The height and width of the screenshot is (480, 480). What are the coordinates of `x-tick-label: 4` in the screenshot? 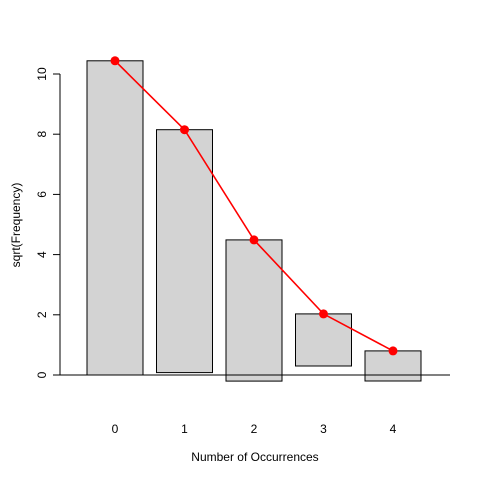 It's located at (393, 429).